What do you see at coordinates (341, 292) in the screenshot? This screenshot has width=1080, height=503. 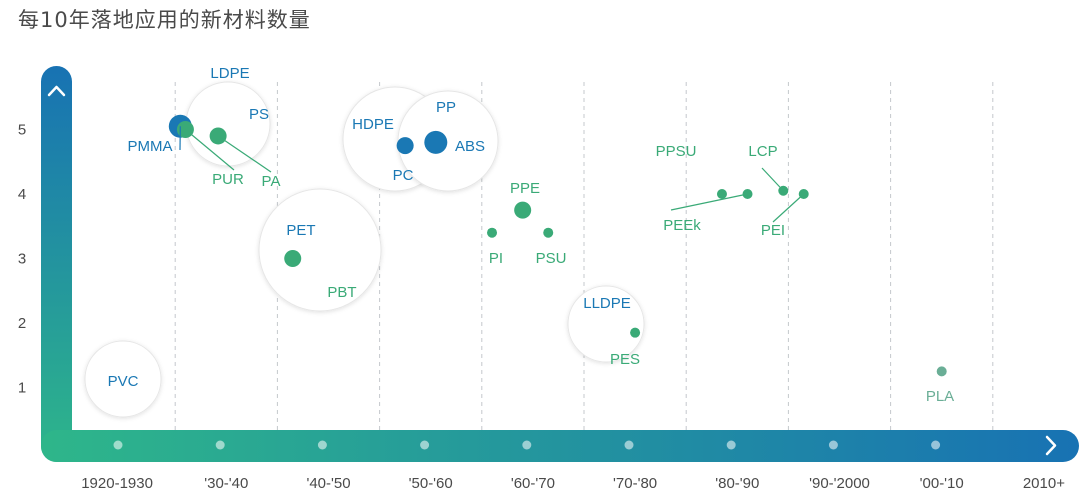 I see `point-label-pbt: PBT` at bounding box center [341, 292].